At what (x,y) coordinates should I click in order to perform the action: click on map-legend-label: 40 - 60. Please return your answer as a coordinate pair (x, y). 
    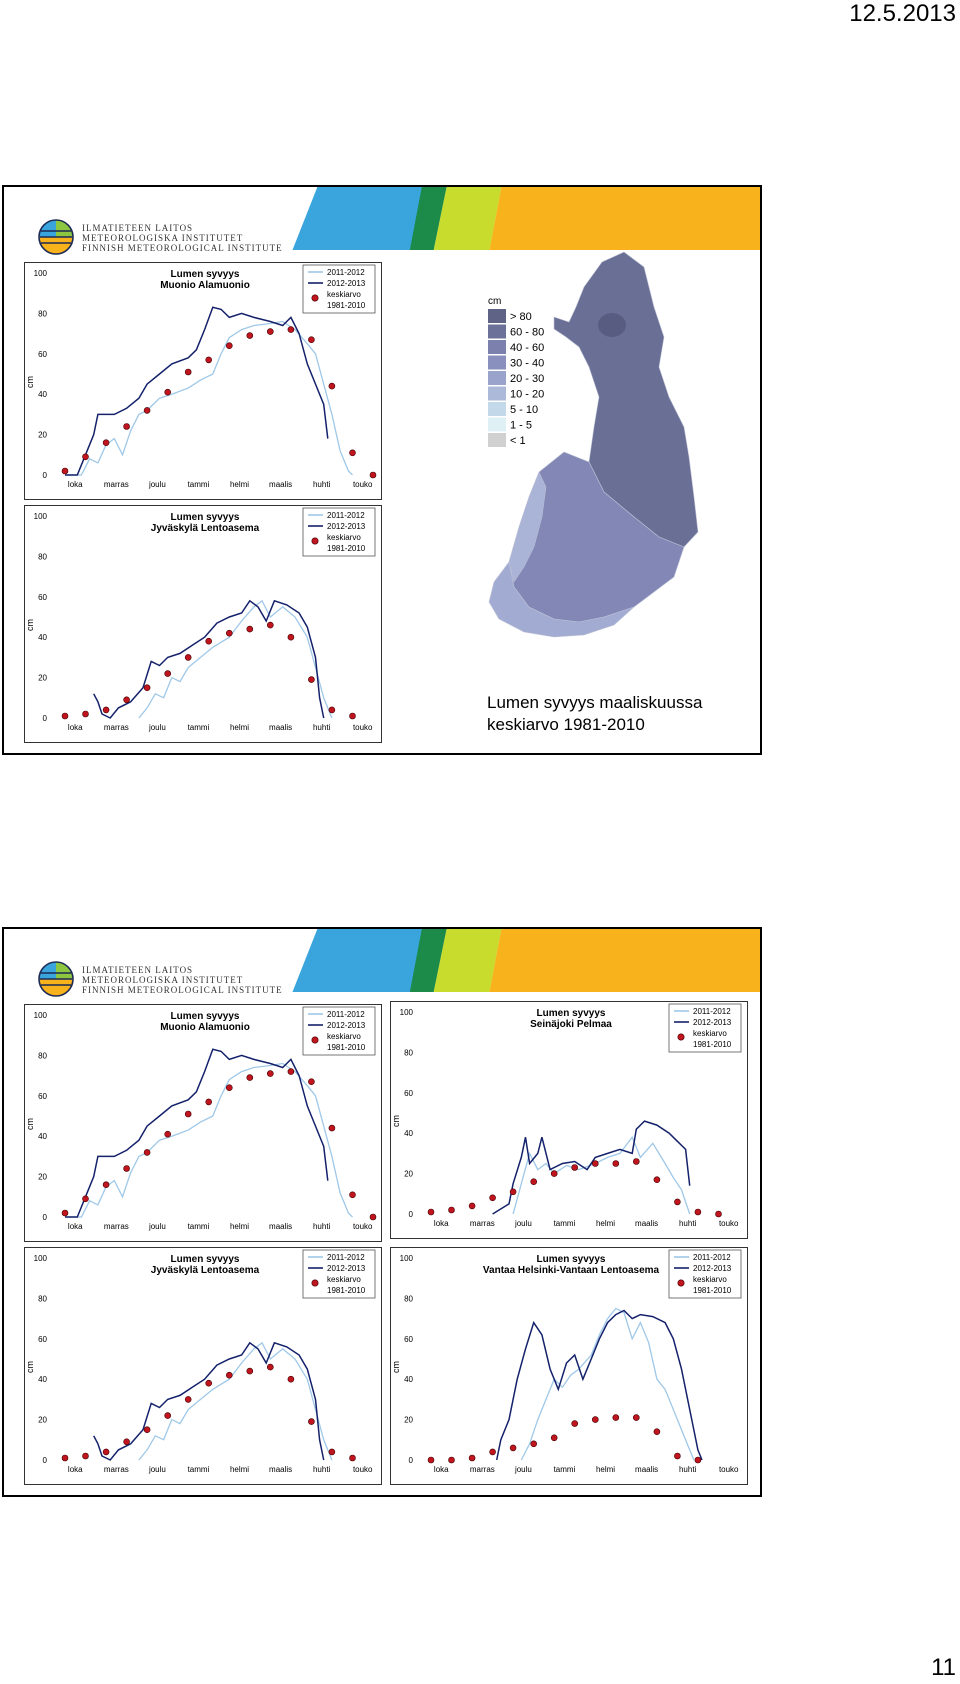
    Looking at the image, I should click on (527, 348).